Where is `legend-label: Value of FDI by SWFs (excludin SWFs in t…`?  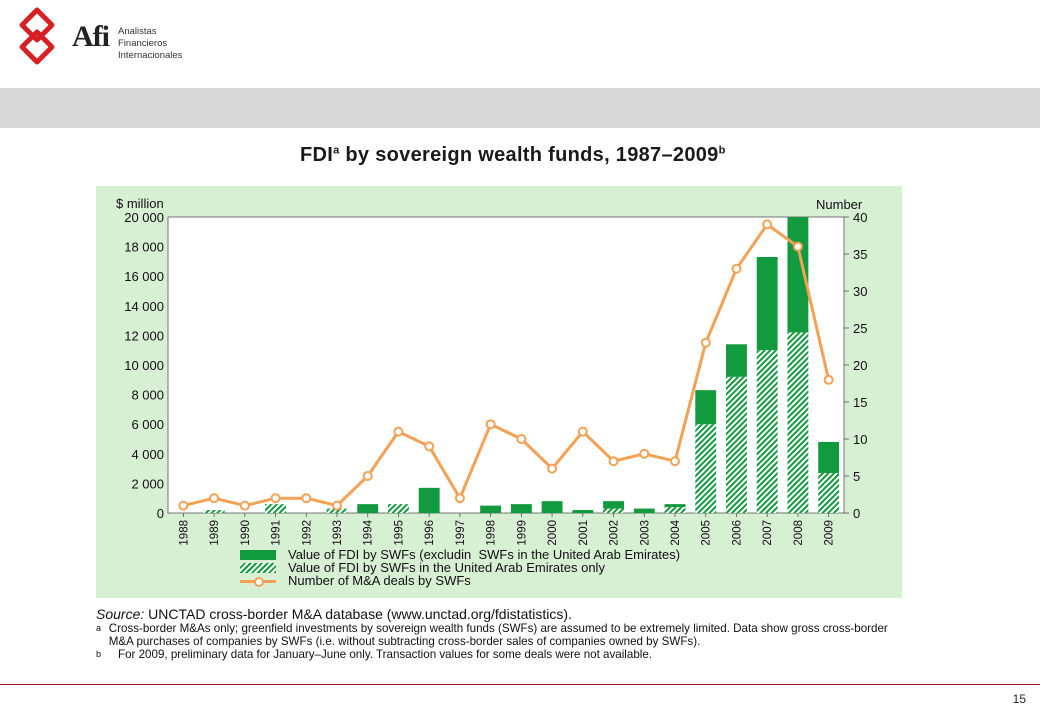 legend-label: Value of FDI by SWFs (excludin SWFs in t… is located at coordinates (484, 554).